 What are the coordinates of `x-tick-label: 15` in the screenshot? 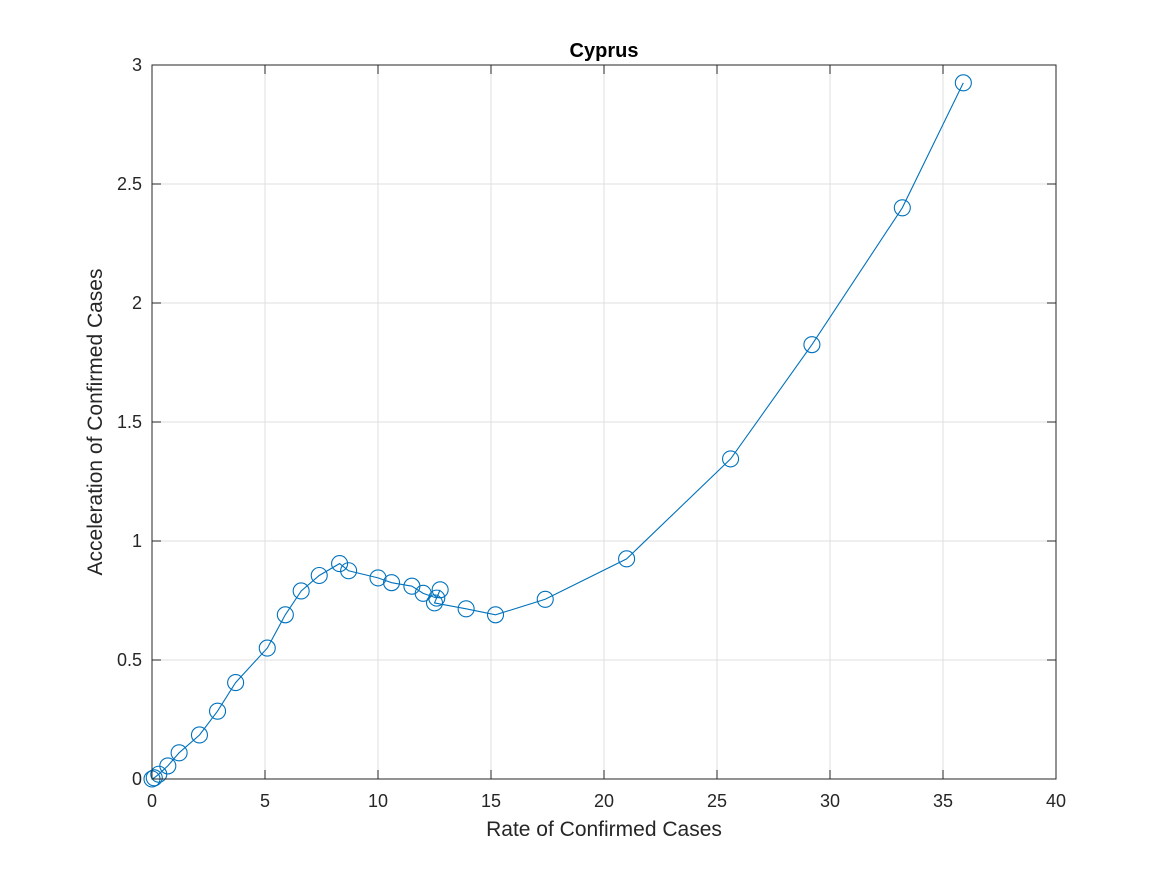 It's located at (491, 801).